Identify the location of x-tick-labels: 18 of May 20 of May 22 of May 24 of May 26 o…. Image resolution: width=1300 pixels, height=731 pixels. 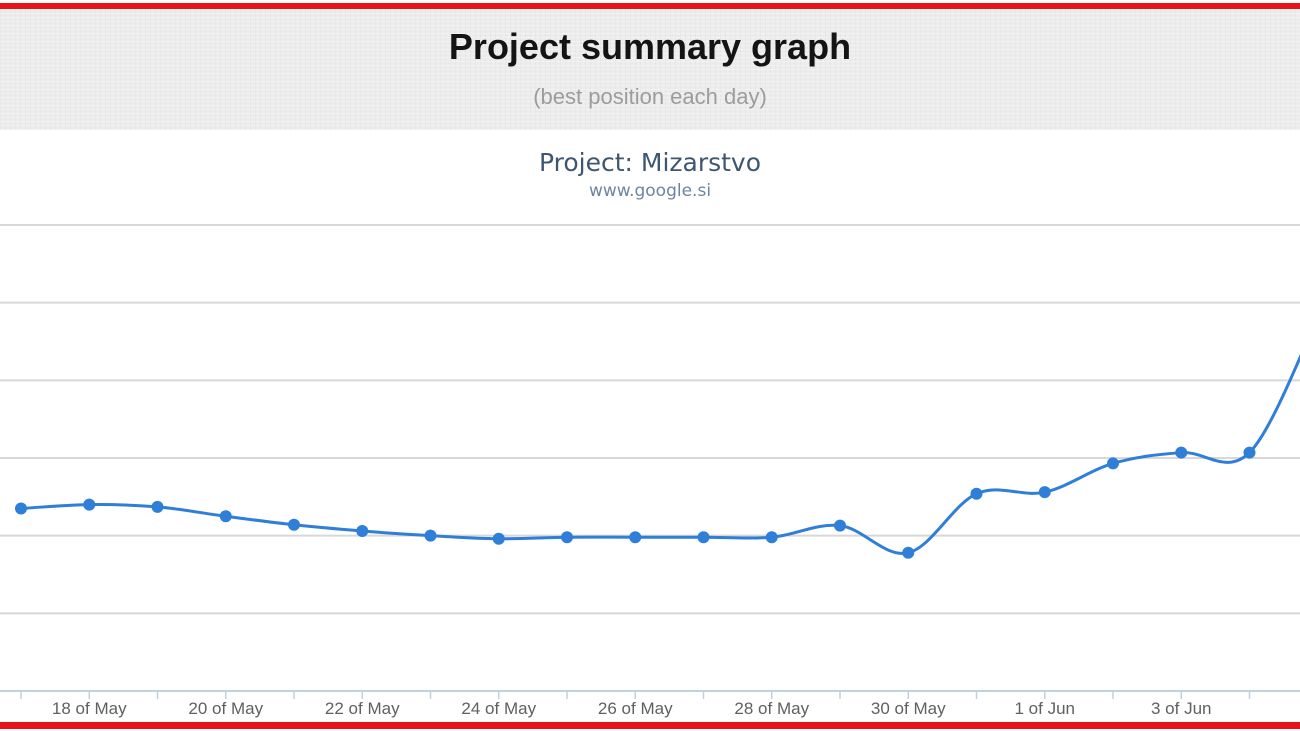
(632, 708).